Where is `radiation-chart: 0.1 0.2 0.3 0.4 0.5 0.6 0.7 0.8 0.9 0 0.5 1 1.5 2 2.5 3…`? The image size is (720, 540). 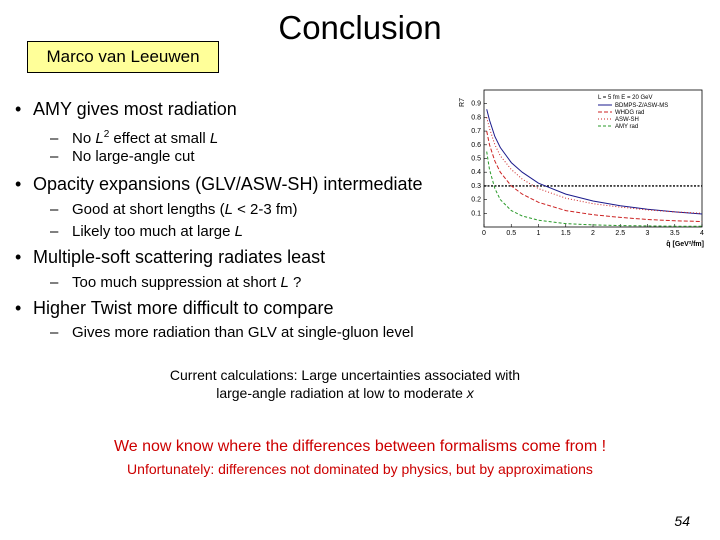 radiation-chart: 0.1 0.2 0.3 0.4 0.5 0.6 0.7 0.8 0.9 0 0.5 1 1.5 2 2.5 3… is located at coordinates (581, 168).